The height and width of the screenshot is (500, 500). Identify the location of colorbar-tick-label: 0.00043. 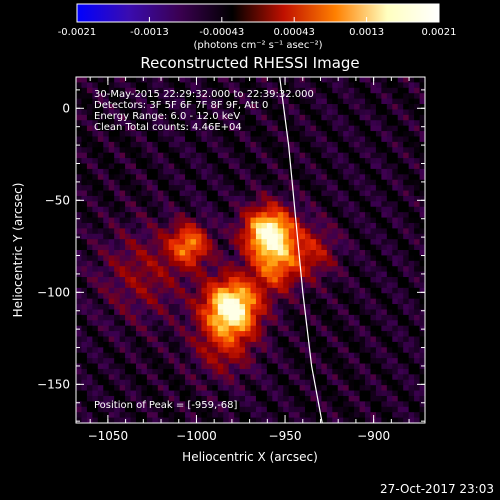
(294, 32).